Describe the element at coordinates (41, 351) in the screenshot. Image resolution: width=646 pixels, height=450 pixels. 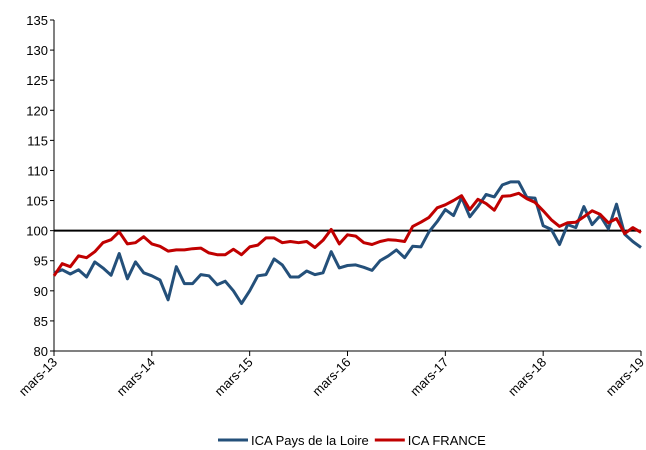
I see `y-tick-label: 80` at that location.